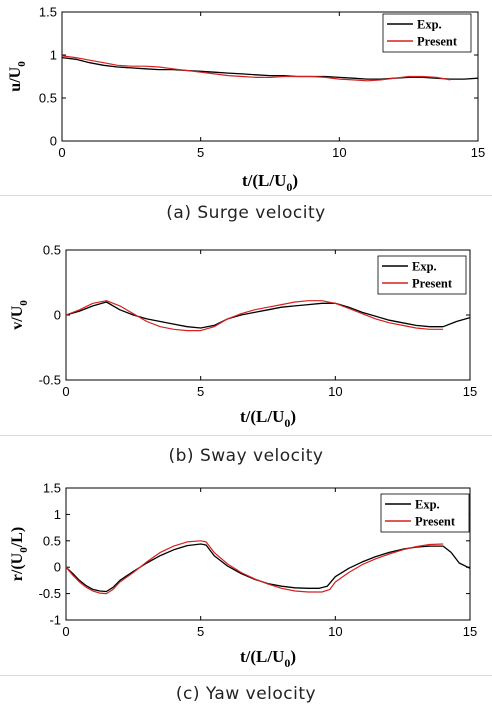  Describe the element at coordinates (246, 694) in the screenshot. I see `yaw-velocity-caption: (c) Yaw velocity` at that location.